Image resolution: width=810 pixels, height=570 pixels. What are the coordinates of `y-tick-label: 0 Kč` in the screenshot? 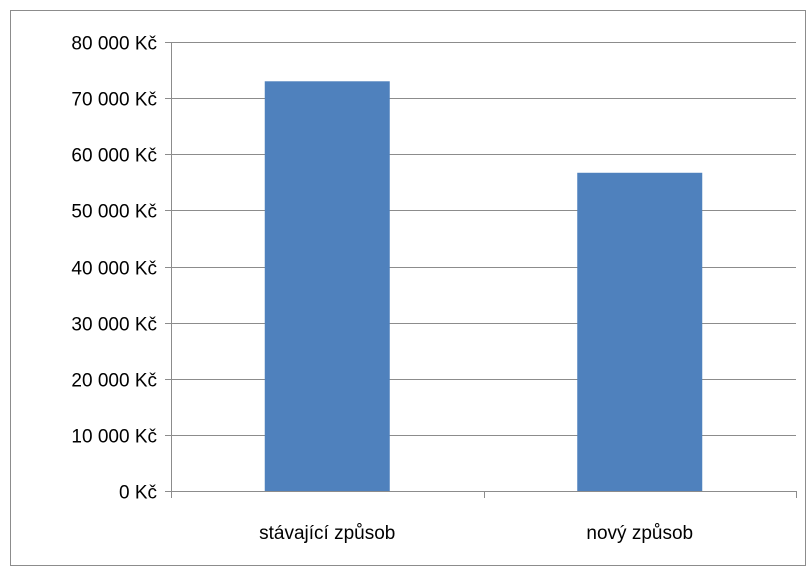 It's located at (138, 493).